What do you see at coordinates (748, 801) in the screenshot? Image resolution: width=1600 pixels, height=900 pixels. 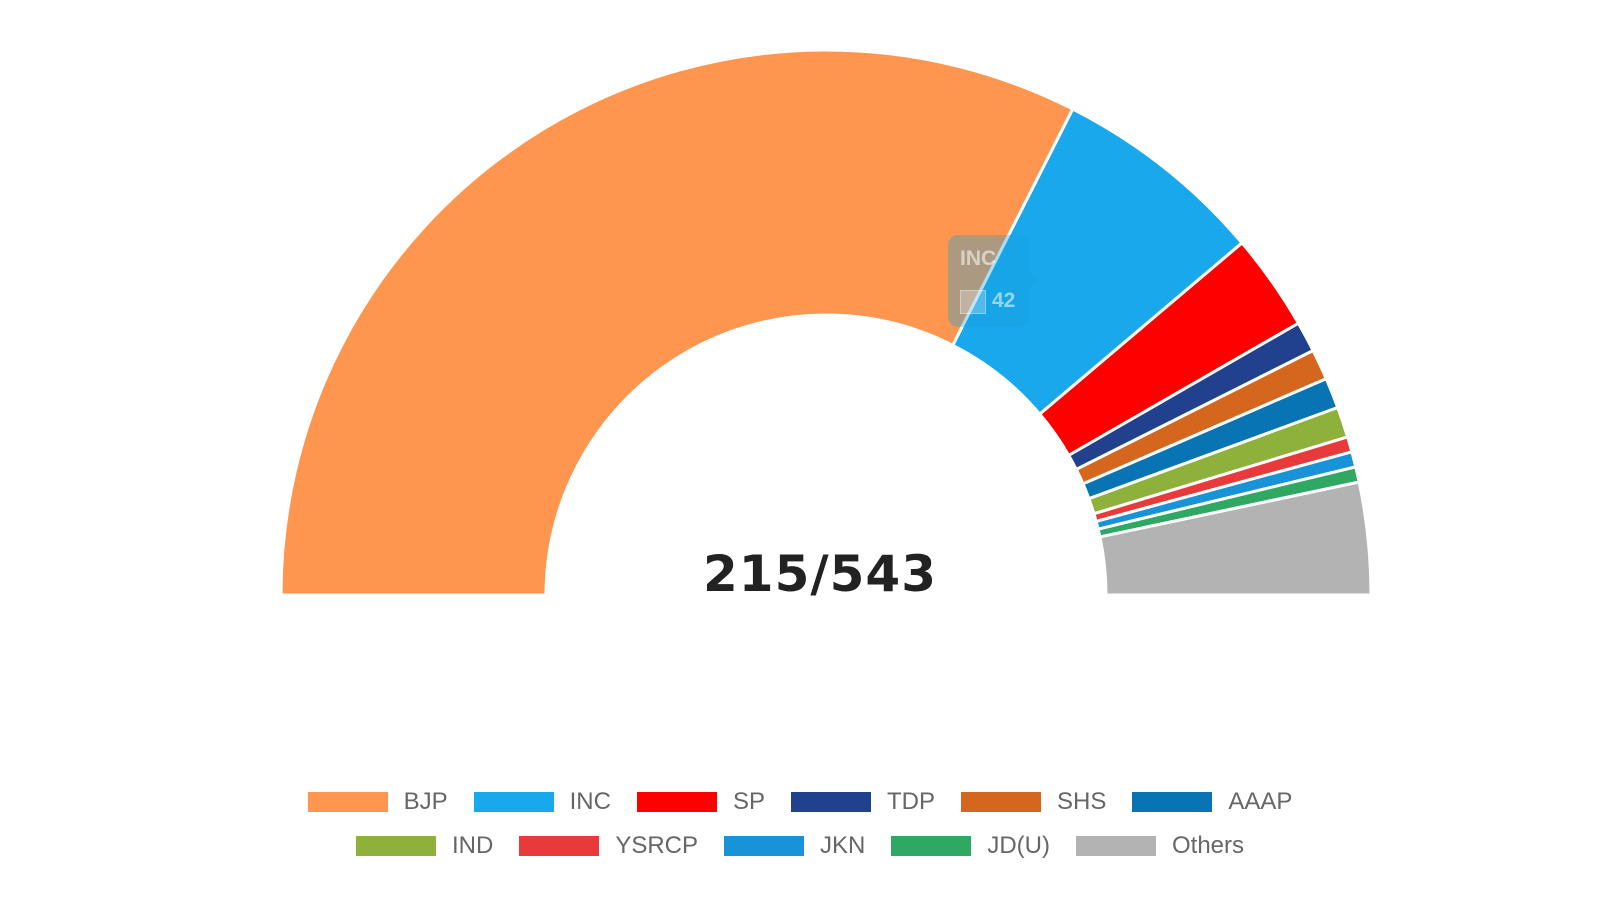 I see `legend-label: SP` at bounding box center [748, 801].